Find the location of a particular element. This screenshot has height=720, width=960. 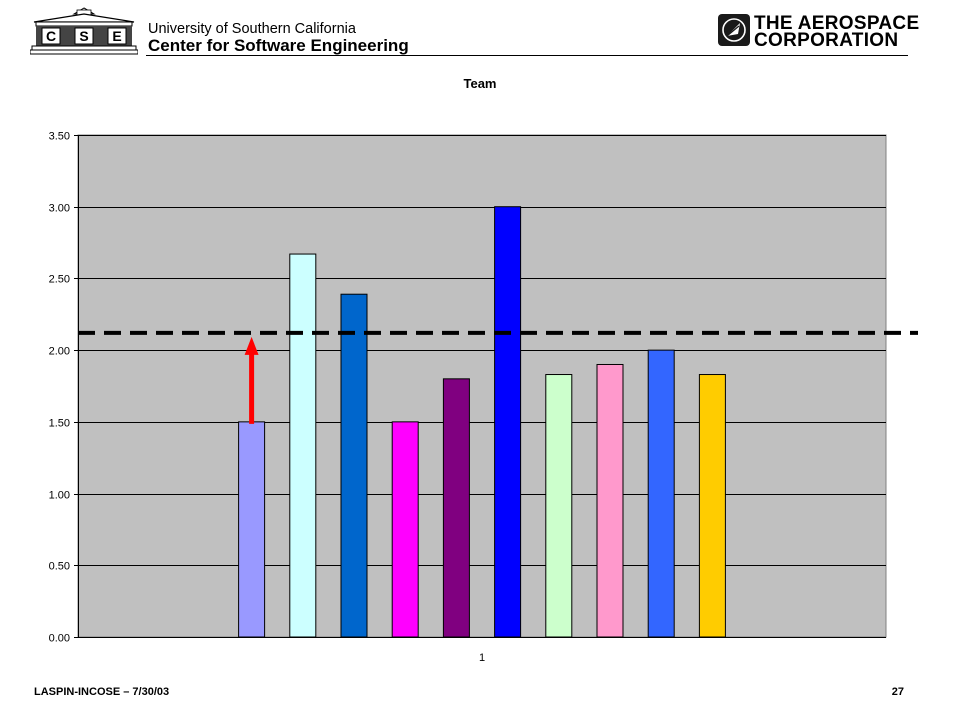

y-tick-label: 0.00 is located at coordinates (59, 639).